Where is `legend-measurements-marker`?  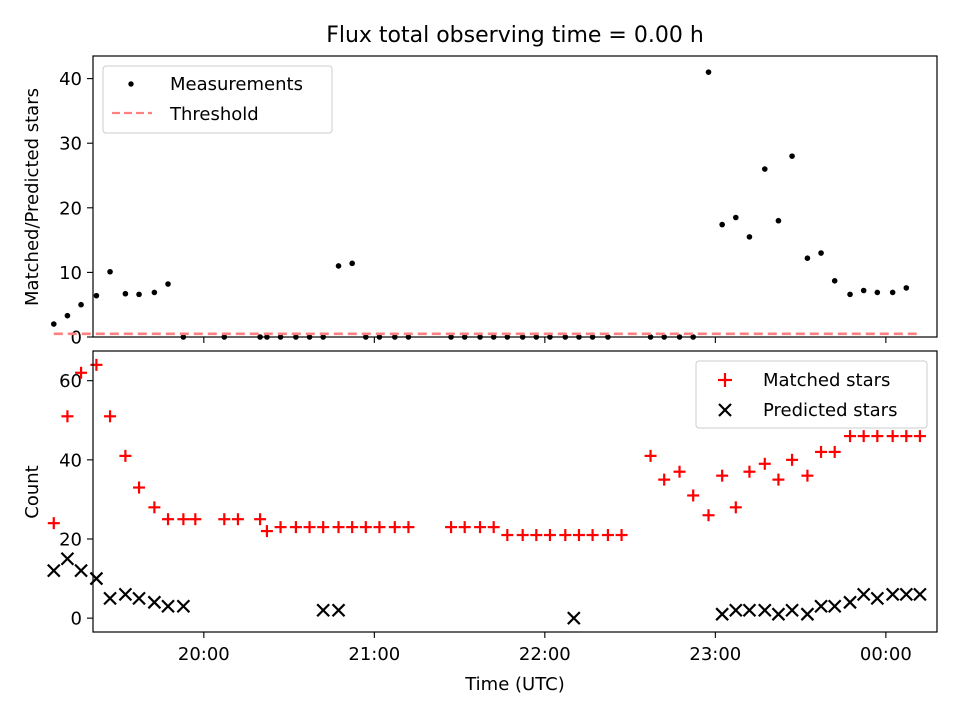 legend-measurements-marker is located at coordinates (131, 84).